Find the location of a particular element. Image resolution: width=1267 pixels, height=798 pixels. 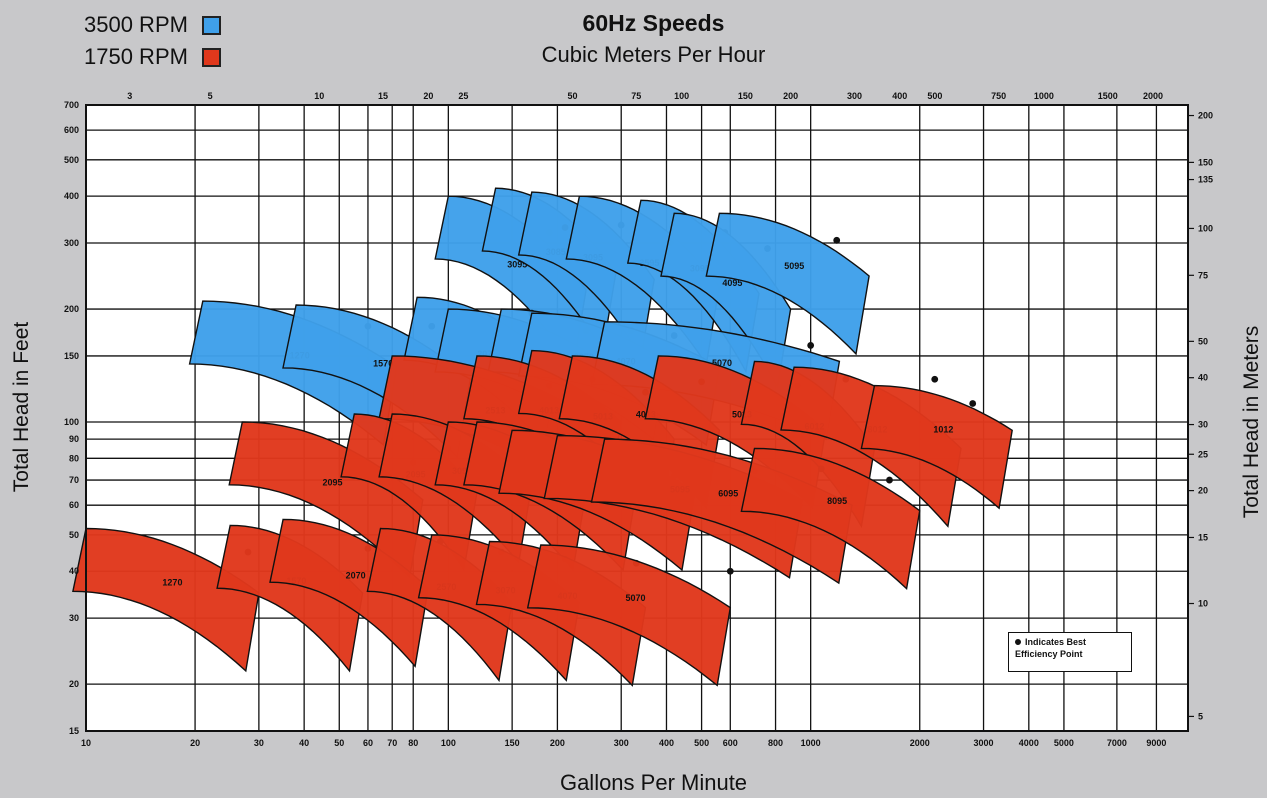

y2-tick-label: 10 is located at coordinates (1203, 604).